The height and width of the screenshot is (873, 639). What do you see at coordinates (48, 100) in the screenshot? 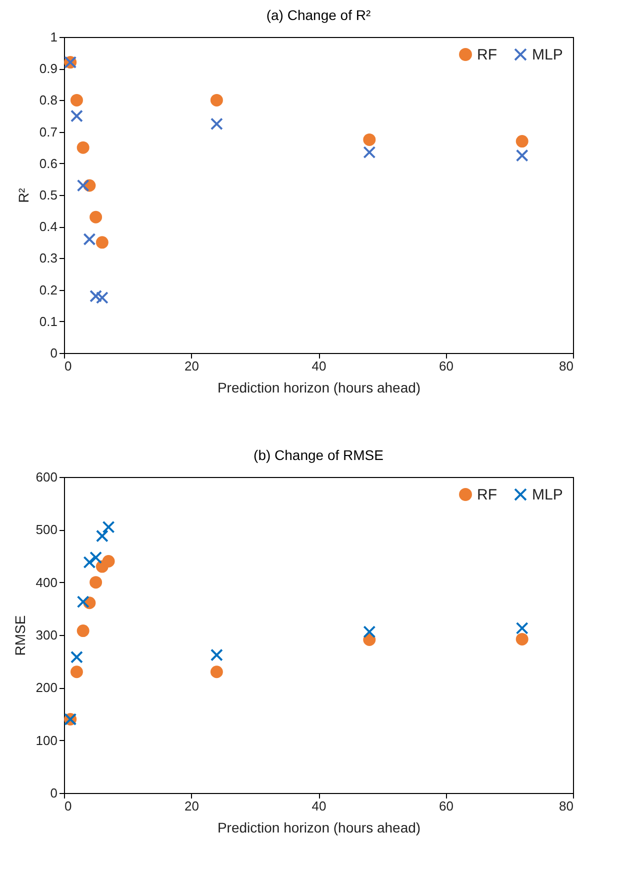
I see `y-tick-label: 0.8` at bounding box center [48, 100].